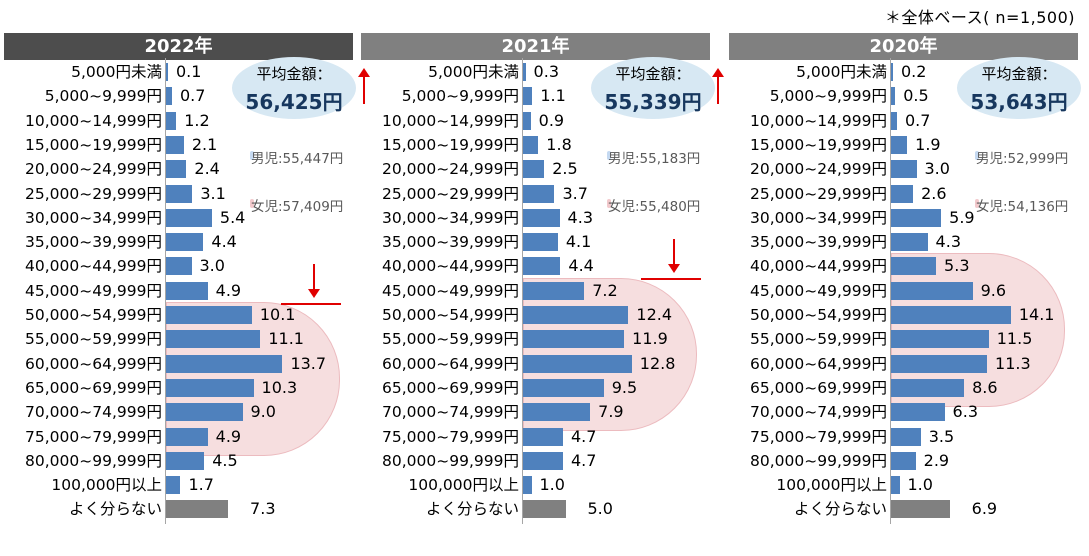 The width and height of the screenshot is (1089, 556). What do you see at coordinates (600, 509) in the screenshot?
I see `value-label: 5.0` at bounding box center [600, 509].